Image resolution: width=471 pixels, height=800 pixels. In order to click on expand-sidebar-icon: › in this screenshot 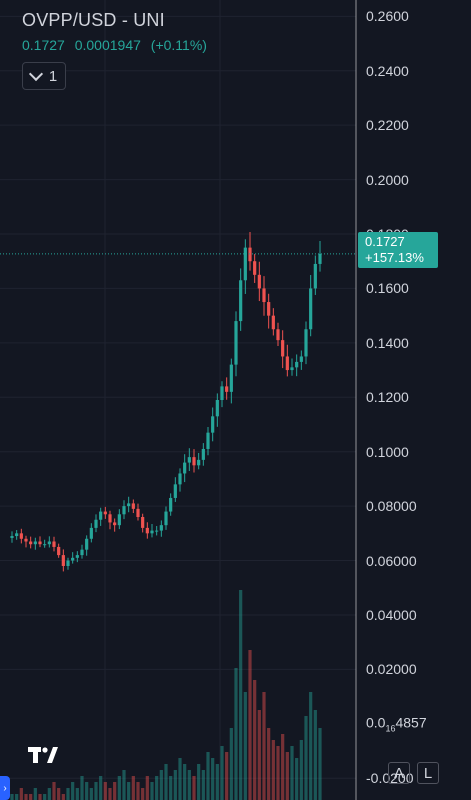, I will do `click(5, 788)`.